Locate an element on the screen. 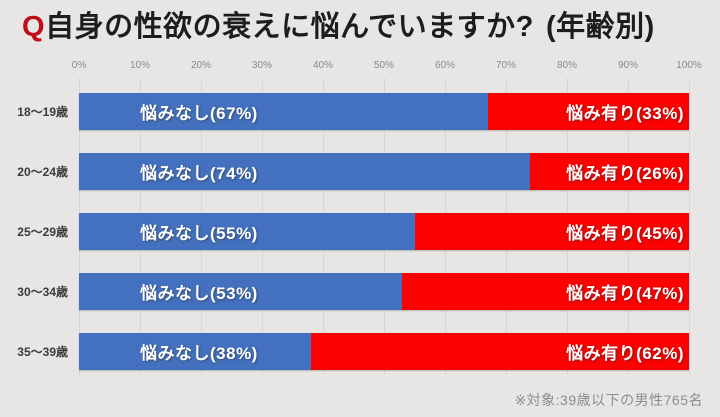 The image size is (720, 417). stacked-bar: 悩みなし(38%) 悩み有り(62%) is located at coordinates (384, 351).